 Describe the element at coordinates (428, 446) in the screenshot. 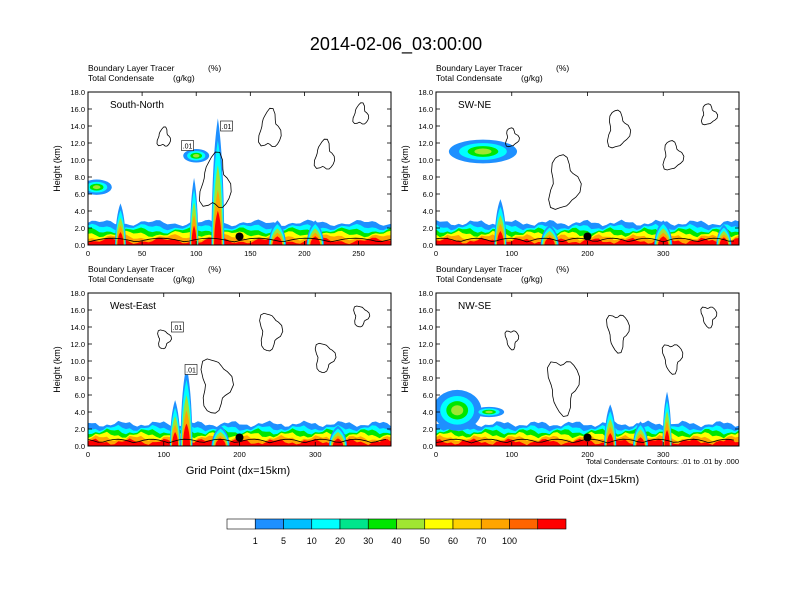

I see `ytick-label: 0.0` at that location.